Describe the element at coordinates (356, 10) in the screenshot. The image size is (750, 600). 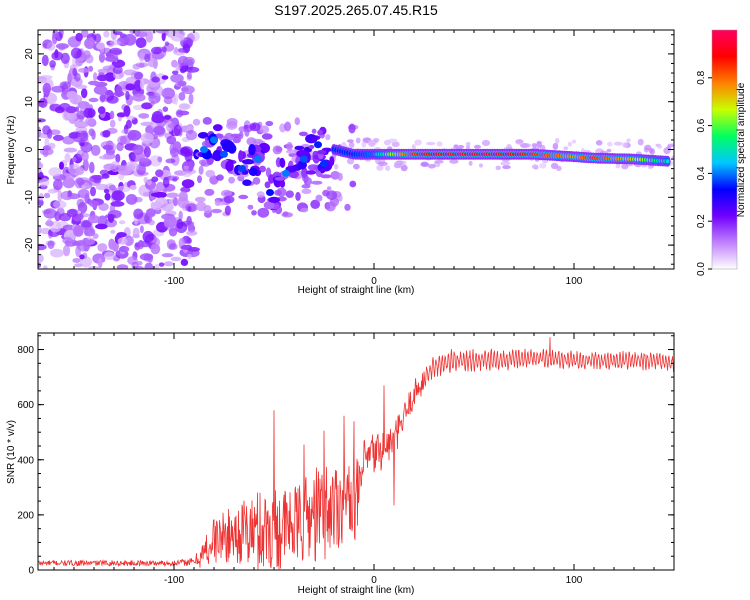
I see `chart-title: S197.2025.265.07.45.R15` at that location.